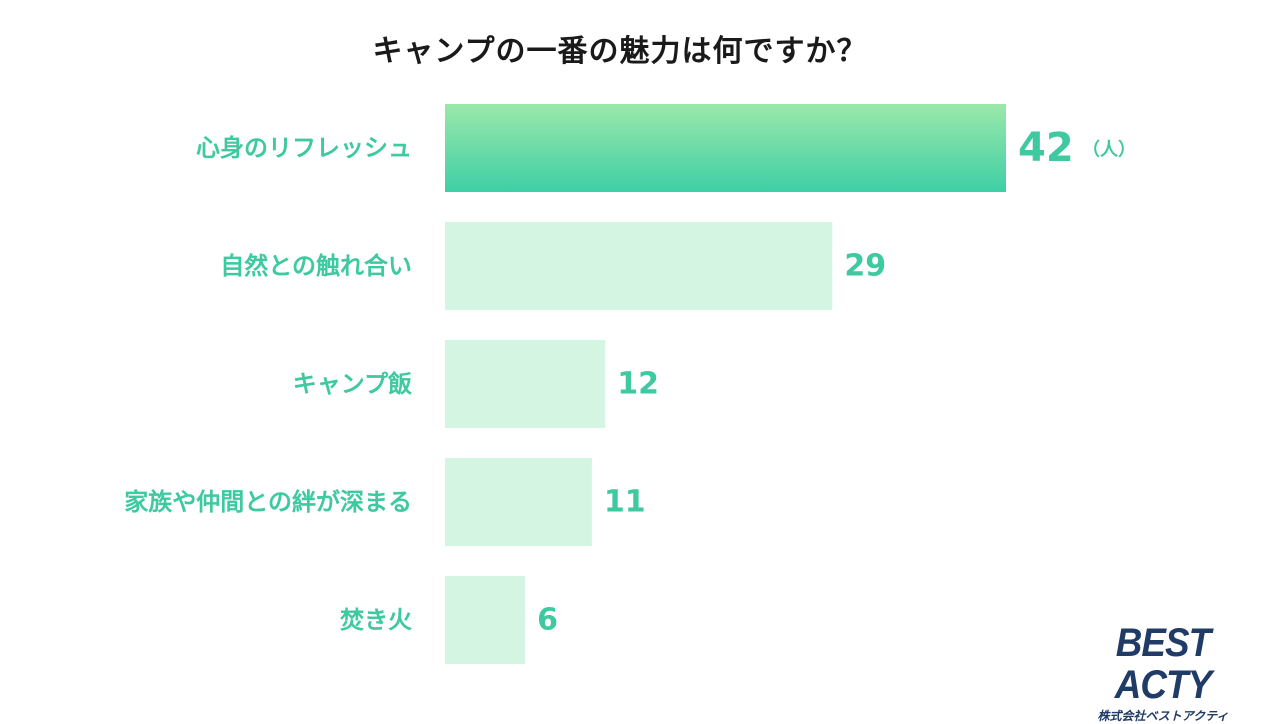 The width and height of the screenshot is (1280, 724). What do you see at coordinates (376, 620) in the screenshot?
I see `category-label-4: 焚き火` at bounding box center [376, 620].